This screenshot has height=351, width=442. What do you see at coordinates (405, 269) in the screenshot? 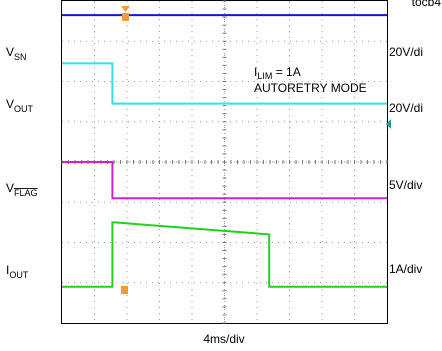
I see `scale-label-iout: 1A/div` at bounding box center [405, 269].